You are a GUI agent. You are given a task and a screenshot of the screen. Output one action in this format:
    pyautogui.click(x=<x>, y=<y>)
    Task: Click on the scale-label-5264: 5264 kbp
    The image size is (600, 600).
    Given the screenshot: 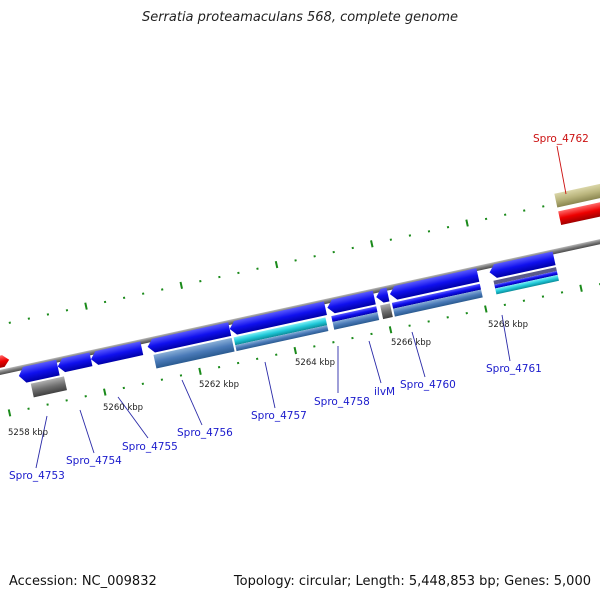 What is the action you would take?
    pyautogui.click(x=315, y=363)
    